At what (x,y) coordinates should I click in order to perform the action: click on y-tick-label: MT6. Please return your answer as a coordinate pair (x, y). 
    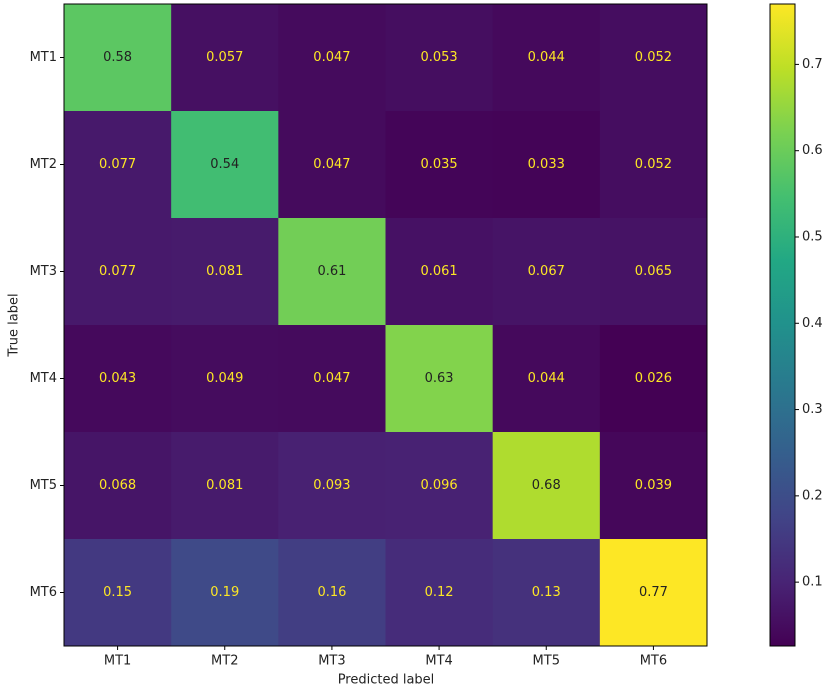
    Looking at the image, I should click on (43, 592).